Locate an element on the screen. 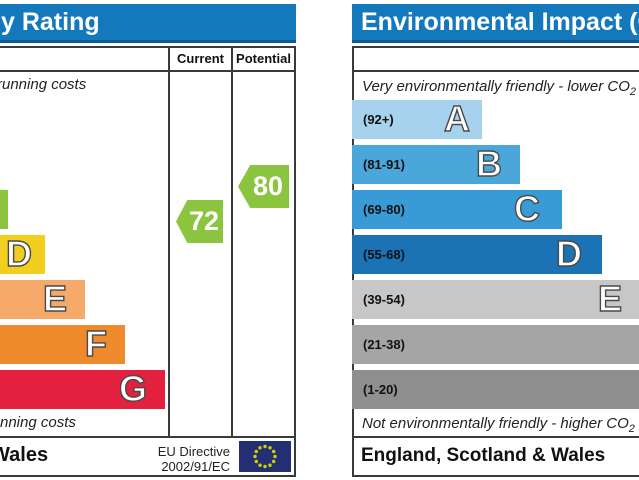 The width and height of the screenshot is (639, 480). potential-rating-value: 80 is located at coordinates (268, 186).